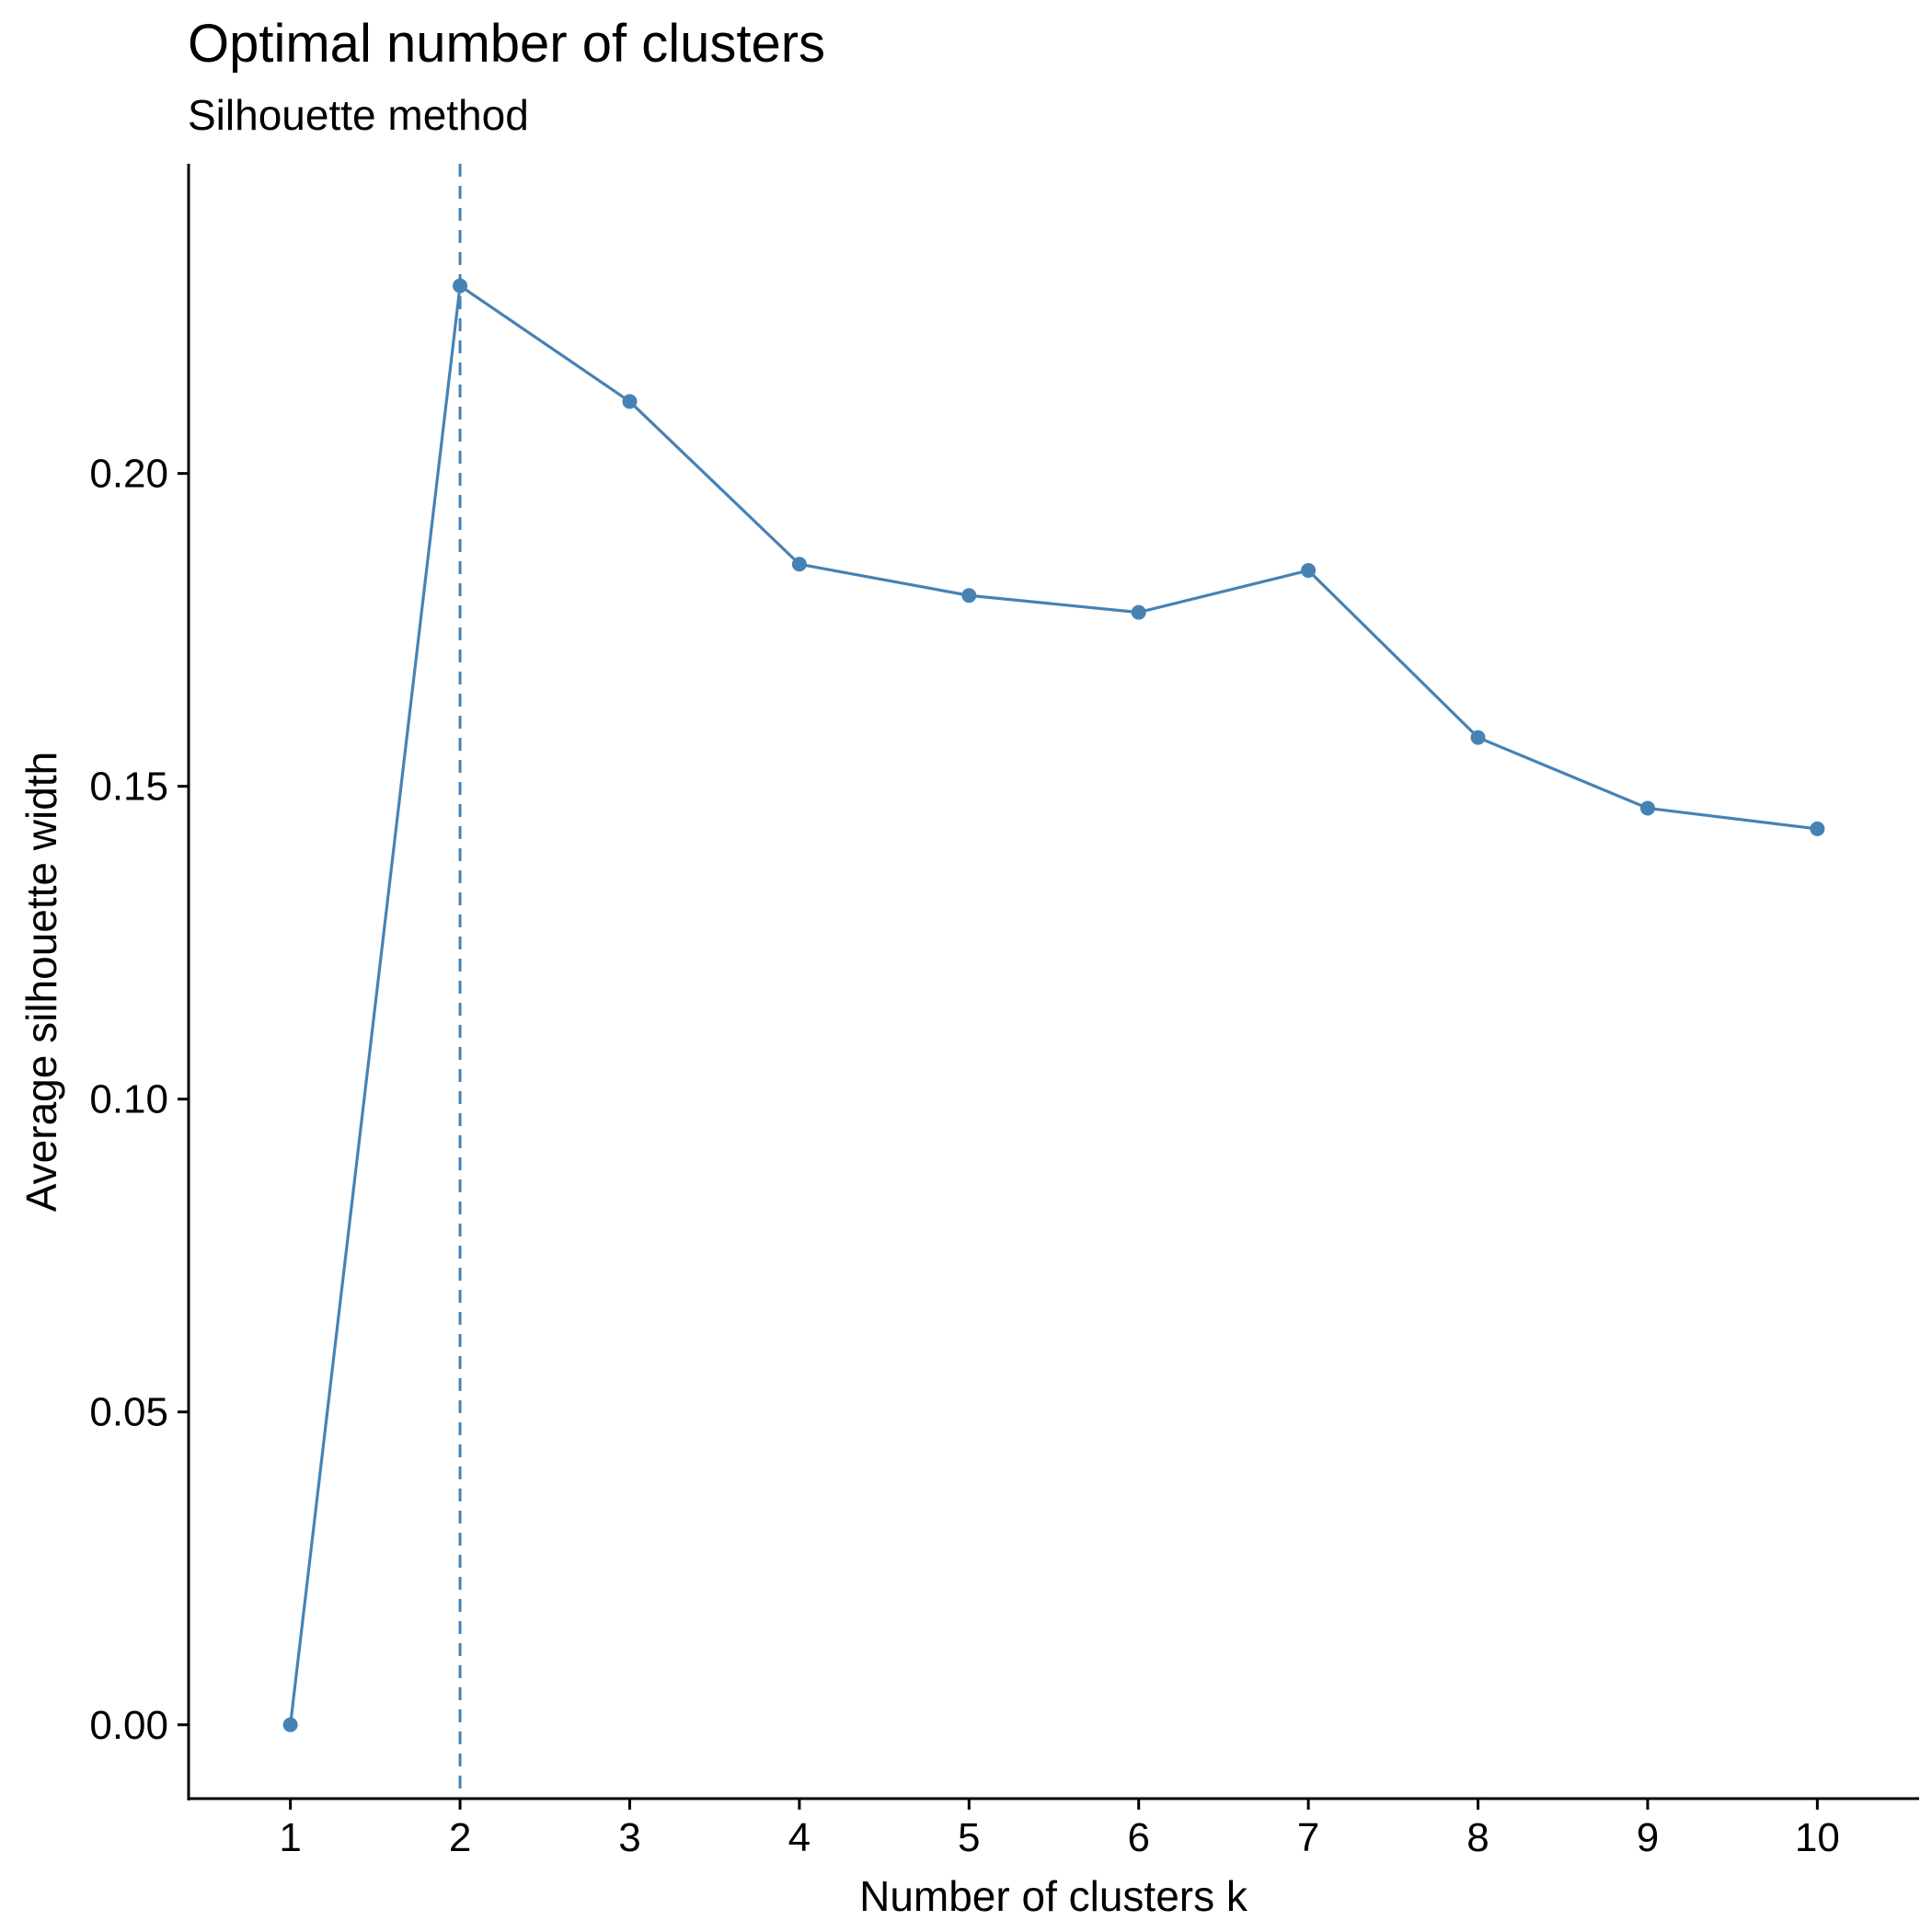  What do you see at coordinates (128, 1099) in the screenshot?
I see `y-tick-label: 0.10` at bounding box center [128, 1099].